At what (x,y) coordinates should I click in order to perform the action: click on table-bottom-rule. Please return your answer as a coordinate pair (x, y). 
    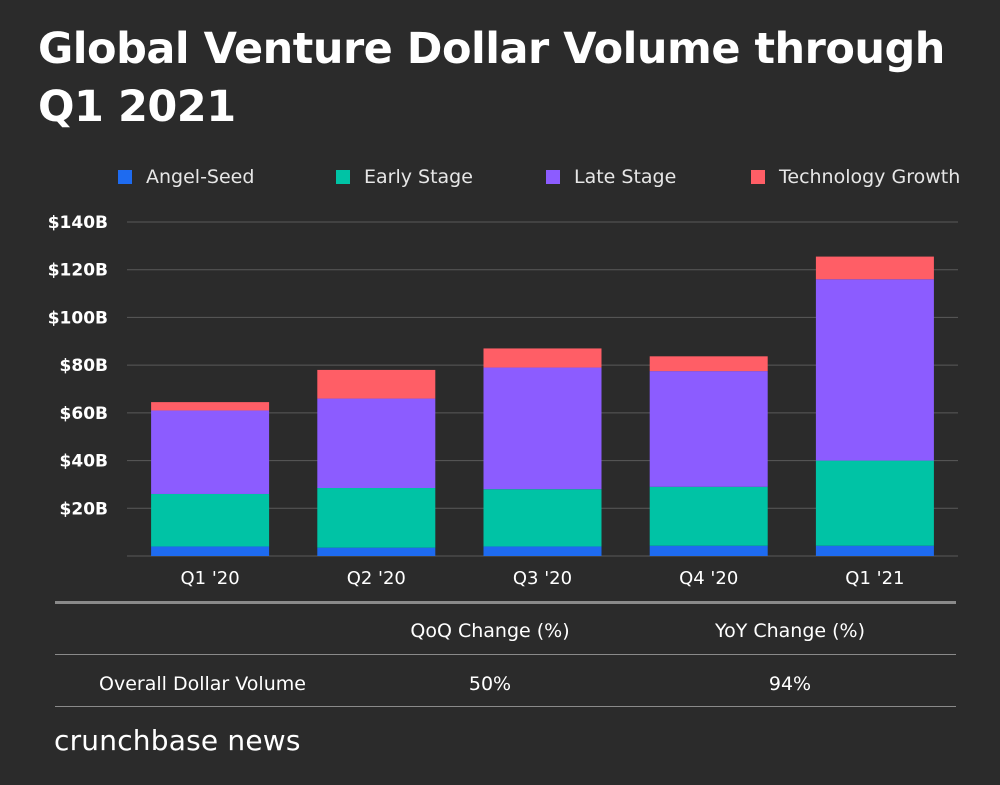
    Looking at the image, I should click on (505, 706).